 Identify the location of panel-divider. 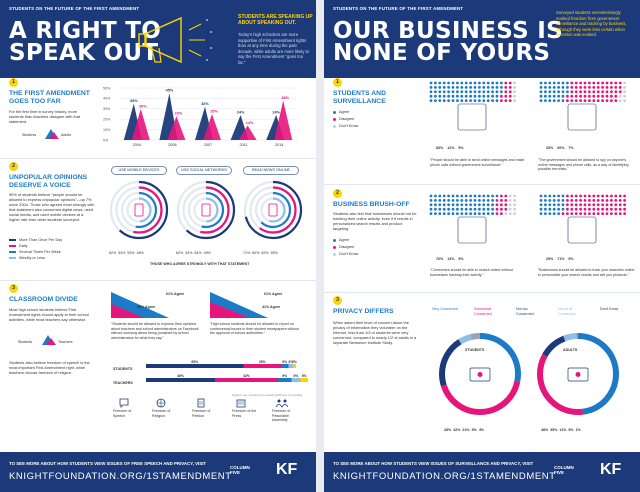
(320, 246).